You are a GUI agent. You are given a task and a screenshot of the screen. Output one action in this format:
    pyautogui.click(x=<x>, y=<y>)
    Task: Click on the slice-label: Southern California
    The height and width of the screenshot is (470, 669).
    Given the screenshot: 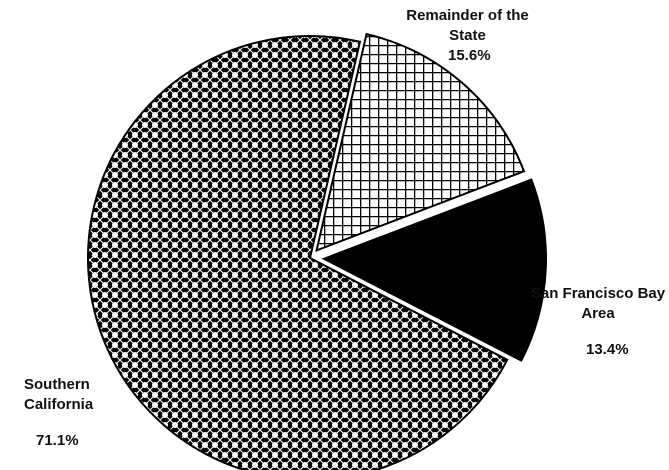 What is the action you would take?
    pyautogui.click(x=59, y=394)
    